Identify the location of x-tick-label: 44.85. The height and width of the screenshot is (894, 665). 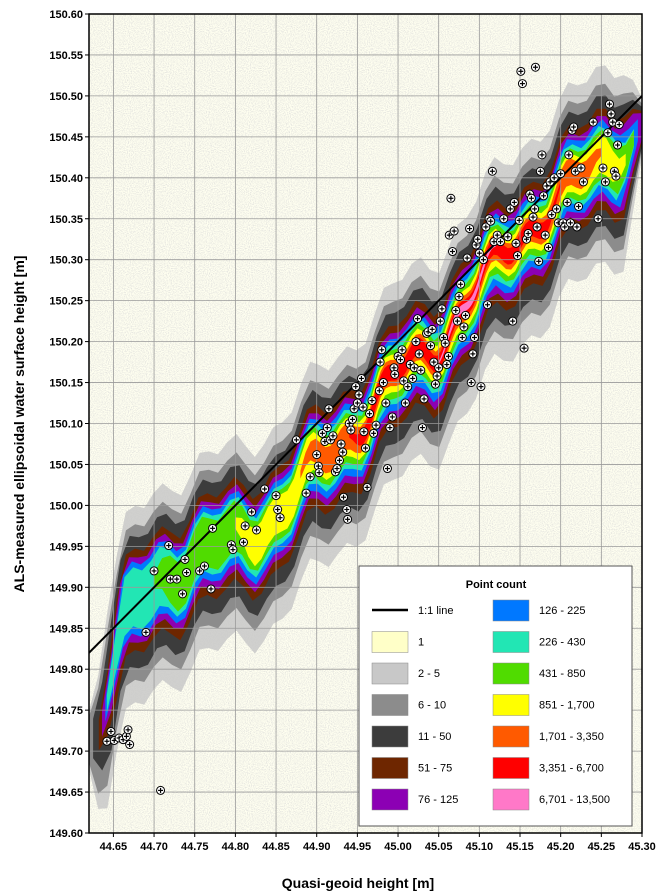
(276, 847).